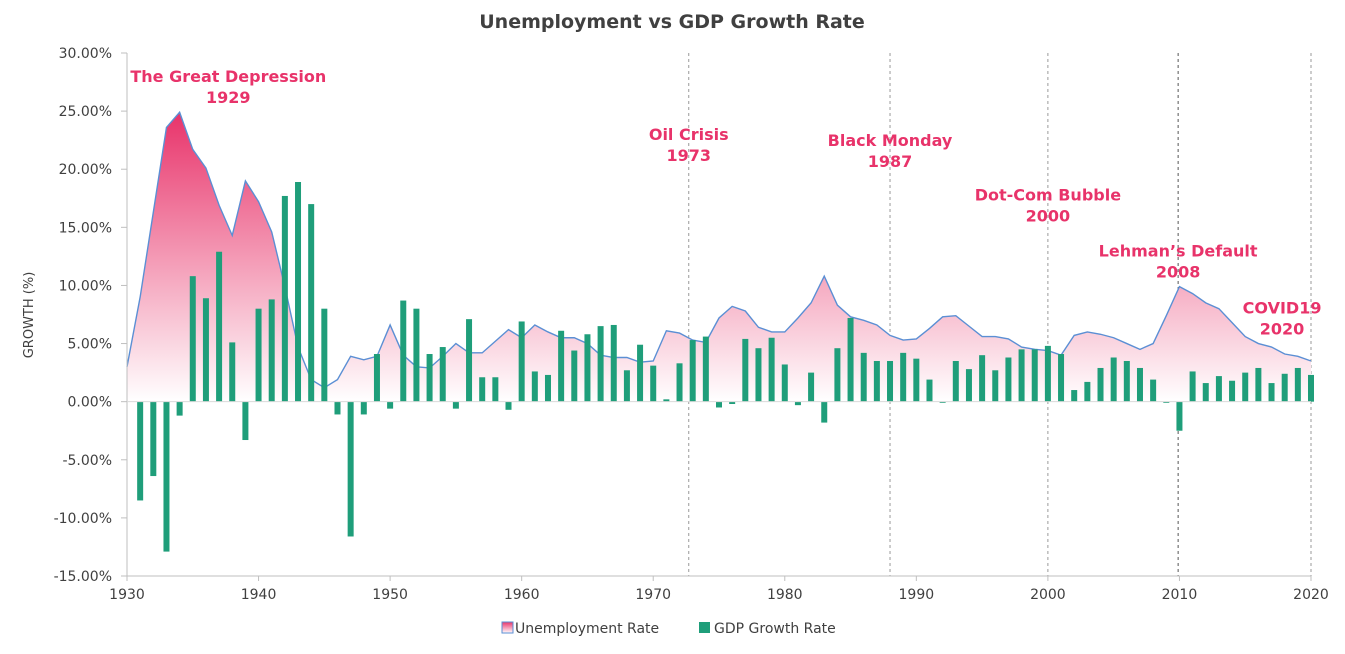 This screenshot has height=654, width=1345. Describe the element at coordinates (1048, 216) in the screenshot. I see `event-label-year: 2000` at that location.